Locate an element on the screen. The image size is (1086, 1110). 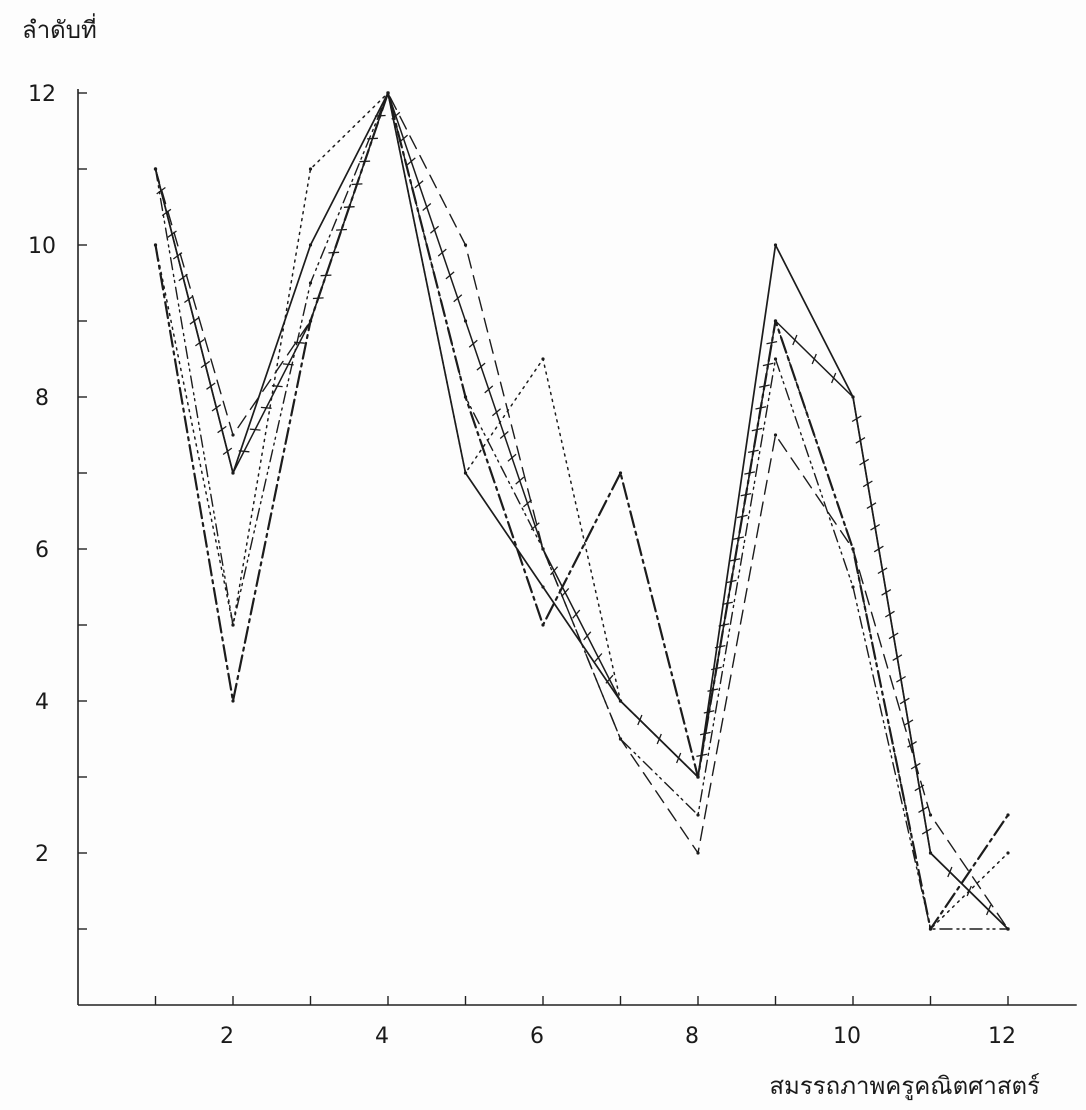
x-axis-title: สมรรถภาพครูคณิตศาสตร์ is located at coordinates (904, 1086).